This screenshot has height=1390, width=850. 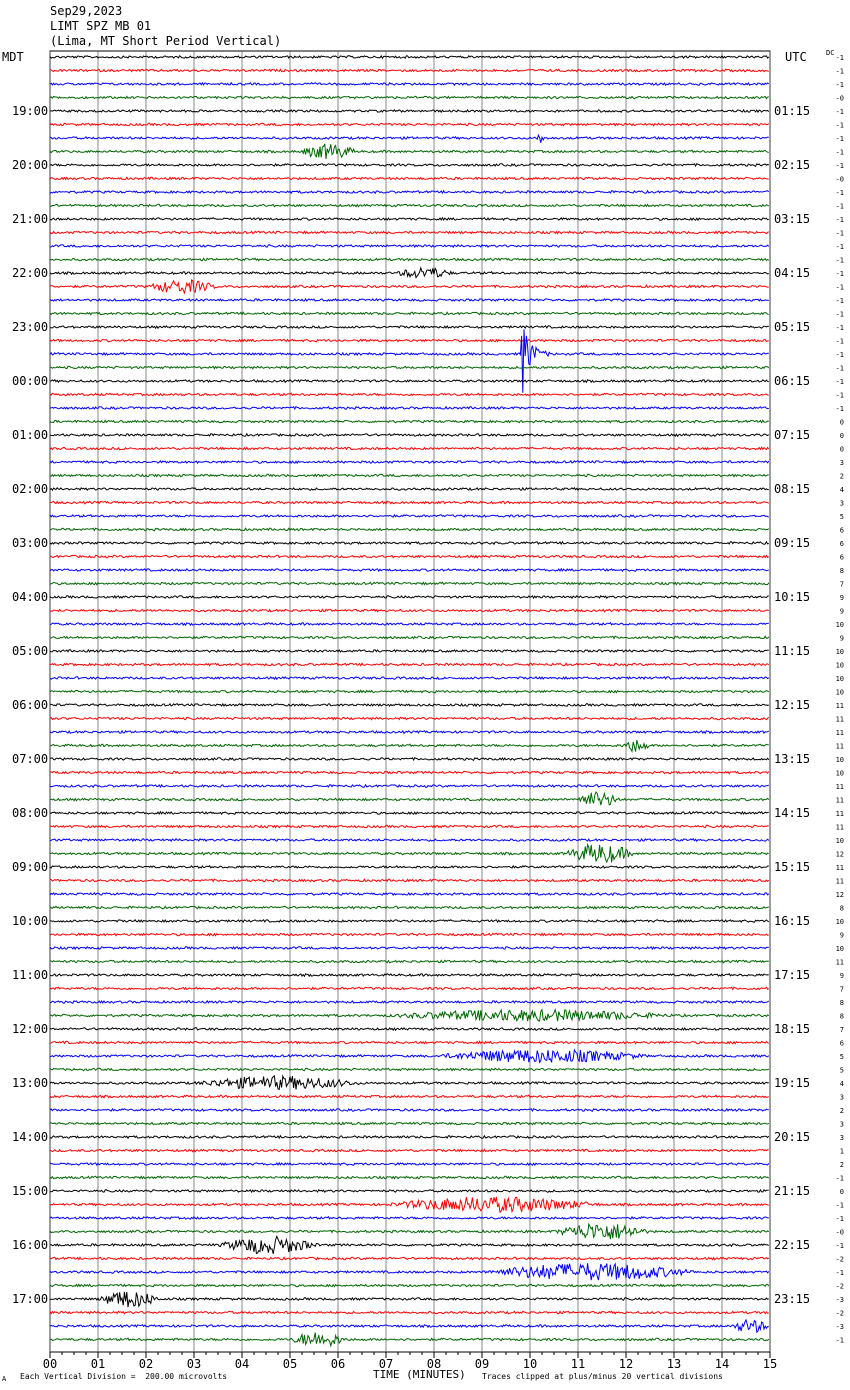 What do you see at coordinates (792, 1137) in the screenshot?
I see `right-hour-label: 20:15` at bounding box center [792, 1137].